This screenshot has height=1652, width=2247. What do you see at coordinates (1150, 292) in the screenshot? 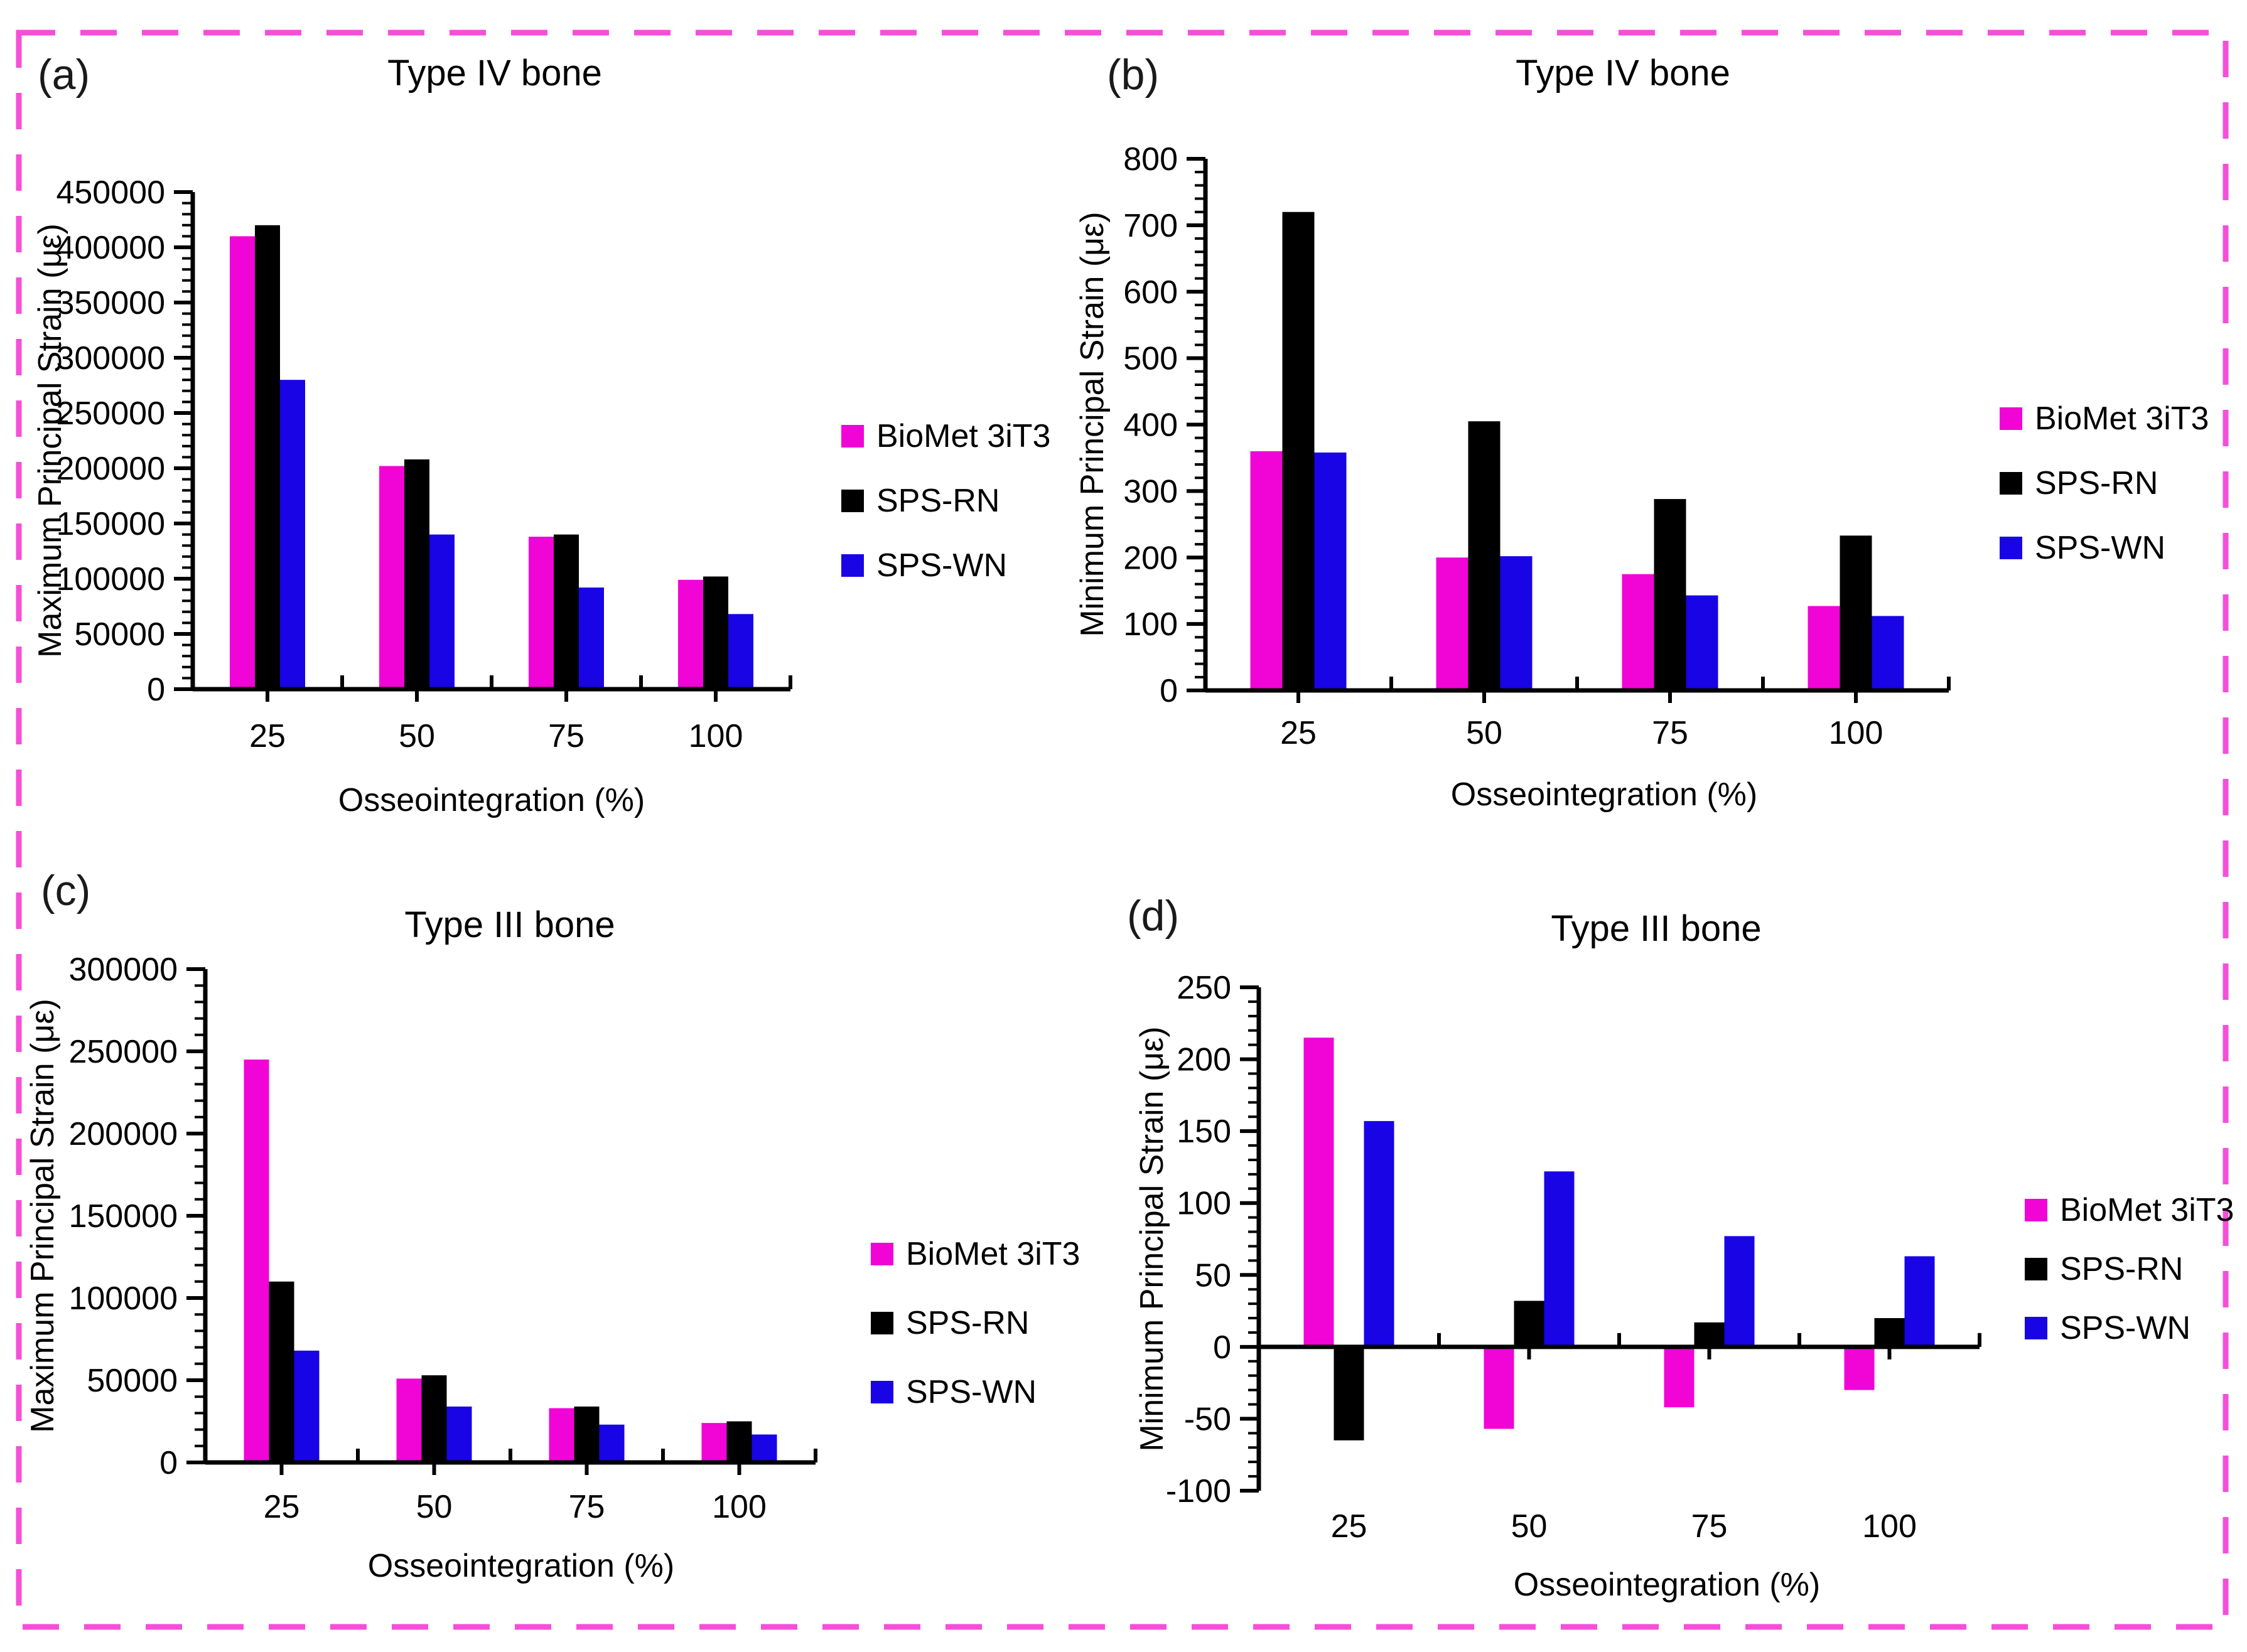
I see `y-tick-label: 600` at bounding box center [1150, 292].